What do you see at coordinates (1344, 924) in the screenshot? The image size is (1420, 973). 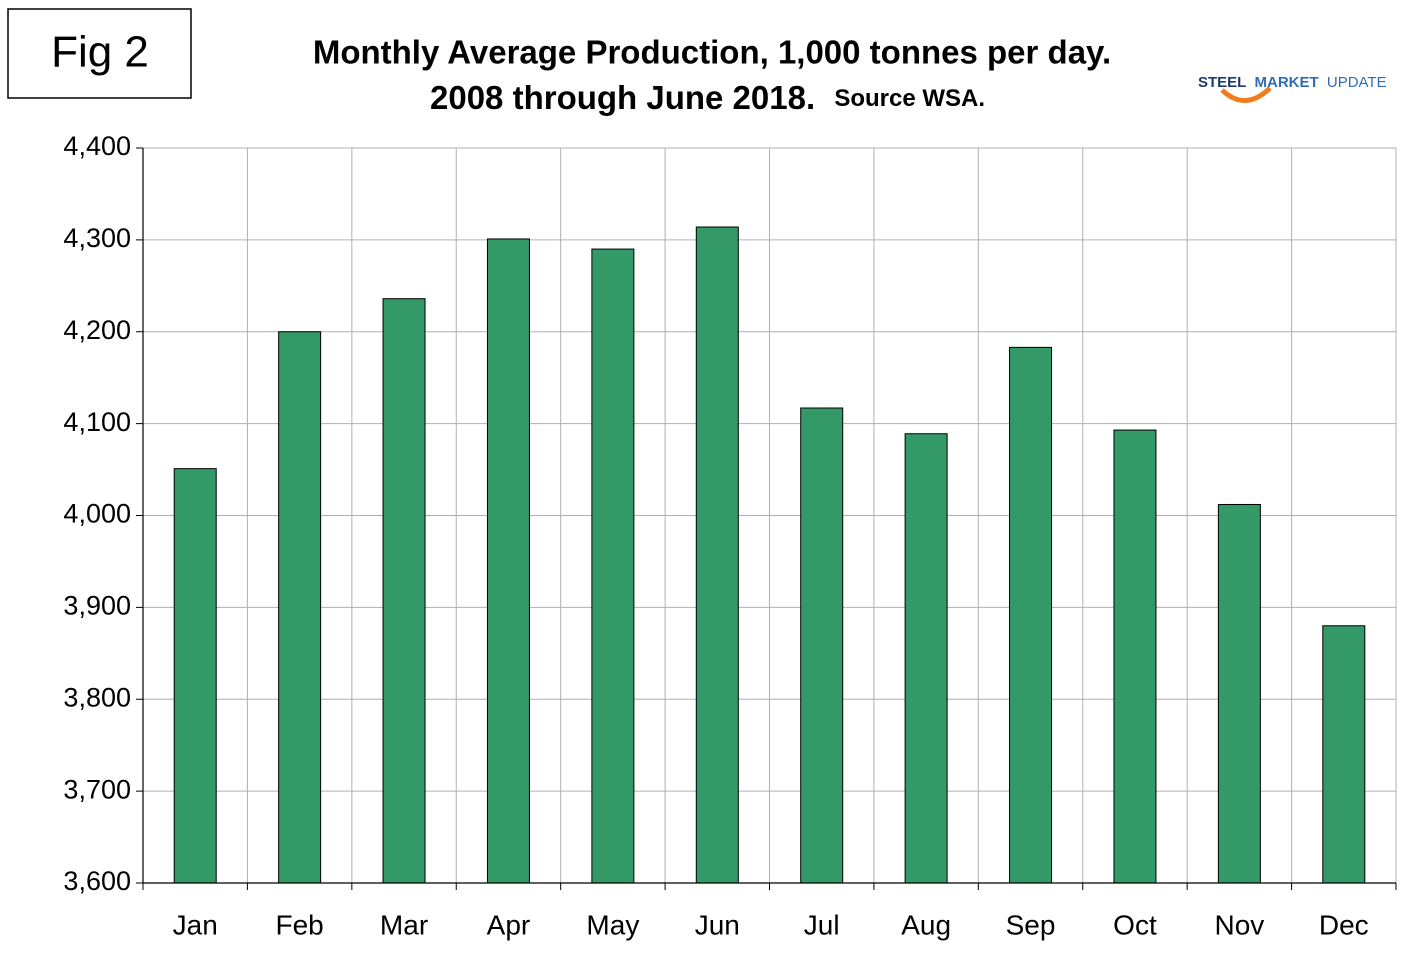 I see `x-tick-label: Dec` at bounding box center [1344, 924].